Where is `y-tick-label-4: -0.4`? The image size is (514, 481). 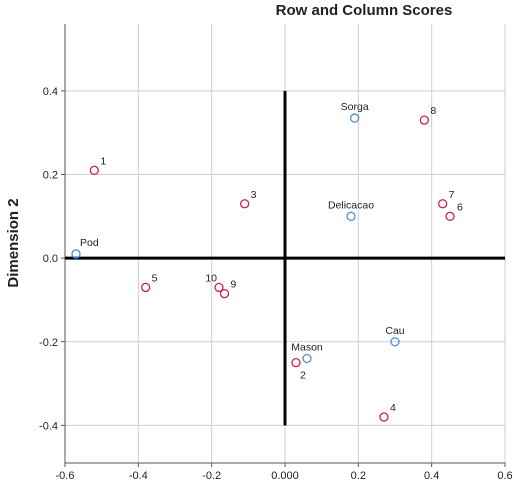 y-tick-label-4: -0.4 is located at coordinates (48, 426).